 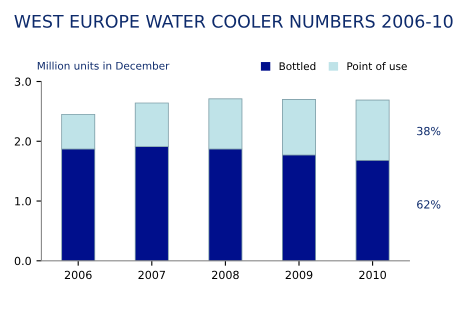 What do you see at coordinates (372, 275) in the screenshot?
I see `x-tick-label: 2010` at bounding box center [372, 275].